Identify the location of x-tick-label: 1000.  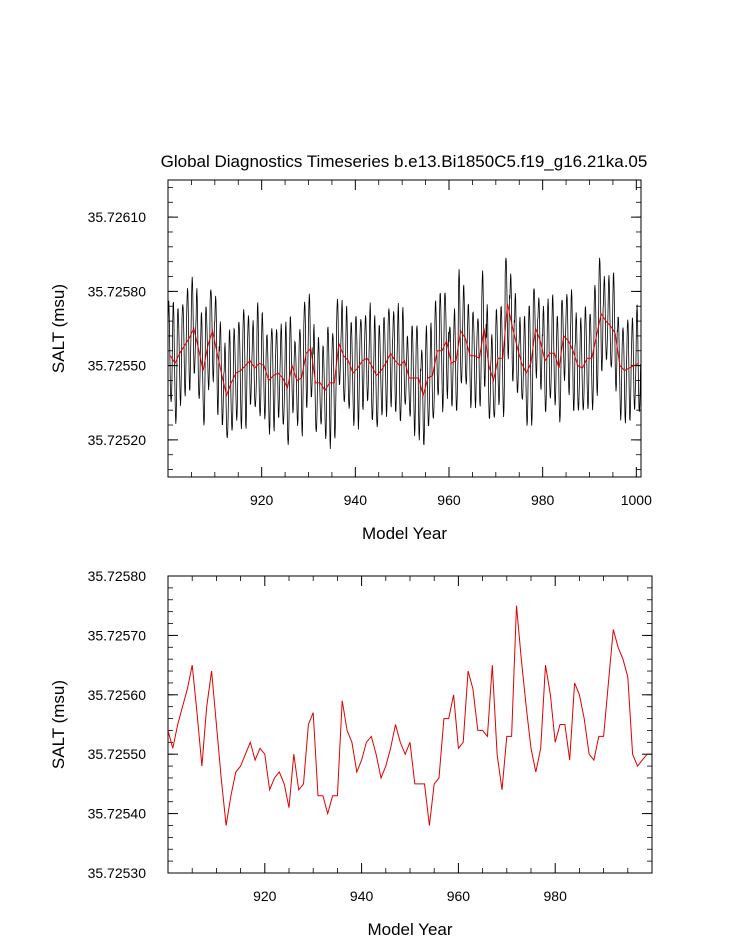
(636, 500).